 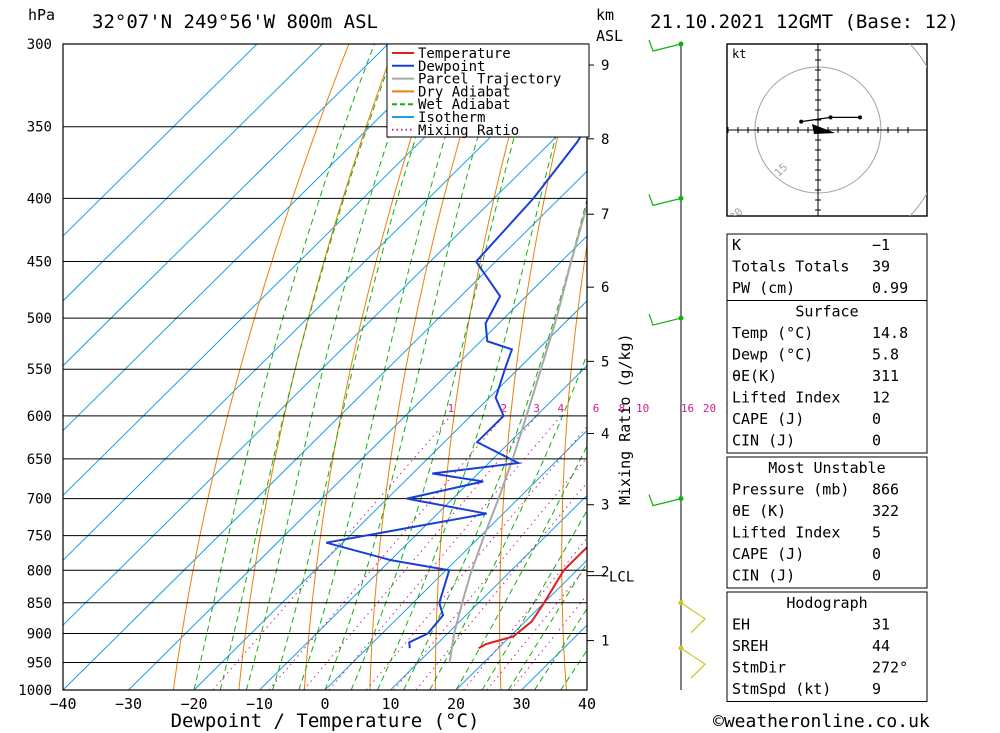 What do you see at coordinates (464, 54) in the screenshot?
I see `legend-label: Temperature` at bounding box center [464, 54].